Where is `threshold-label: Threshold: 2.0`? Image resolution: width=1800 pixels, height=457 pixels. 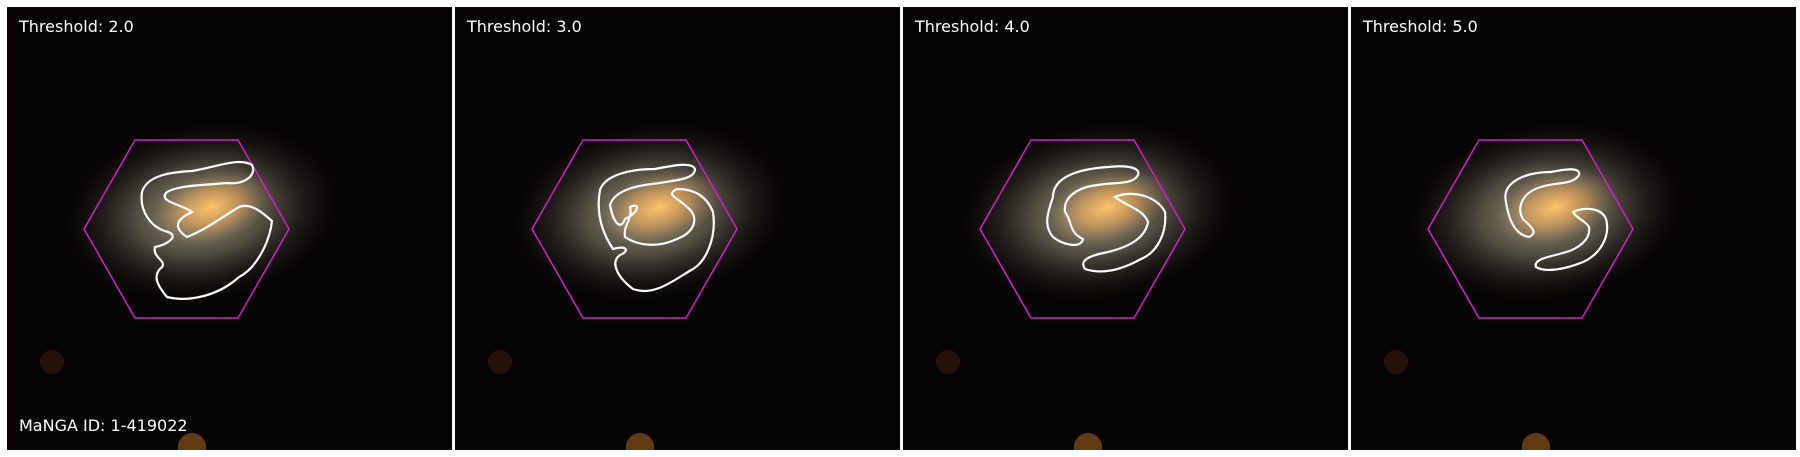
threshold-label: Threshold: 2.0 is located at coordinates (76, 26).